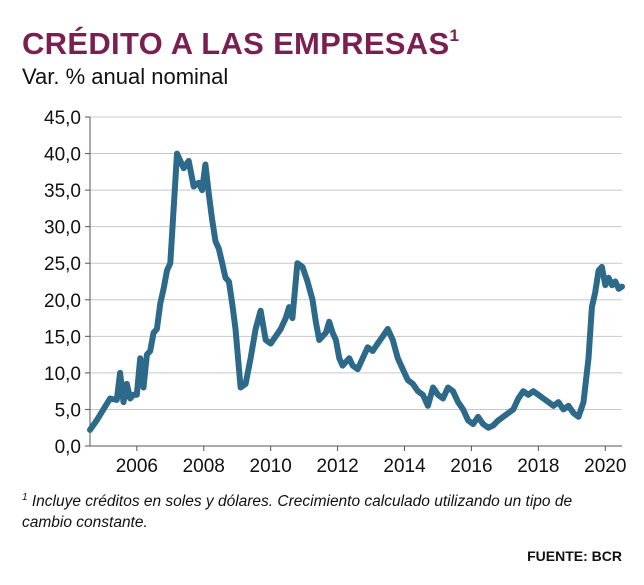 The image size is (644, 585). I want to click on y-tick-label: 0,0, so click(68, 447).